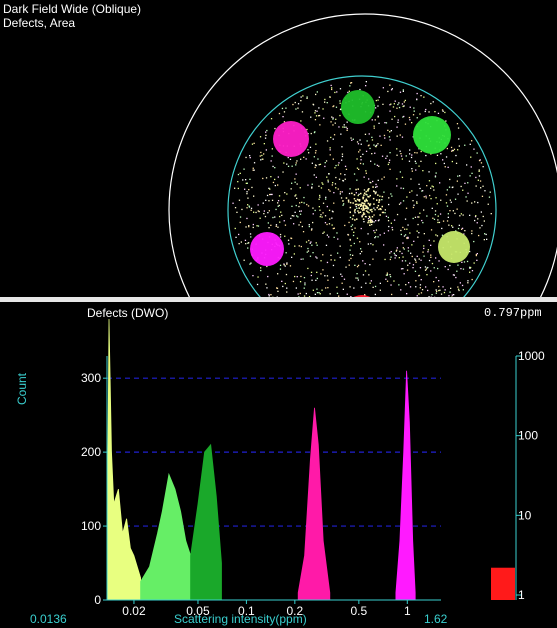 This screenshot has height=628, width=557. I want to click on spot-magenta-top, so click(291, 139).